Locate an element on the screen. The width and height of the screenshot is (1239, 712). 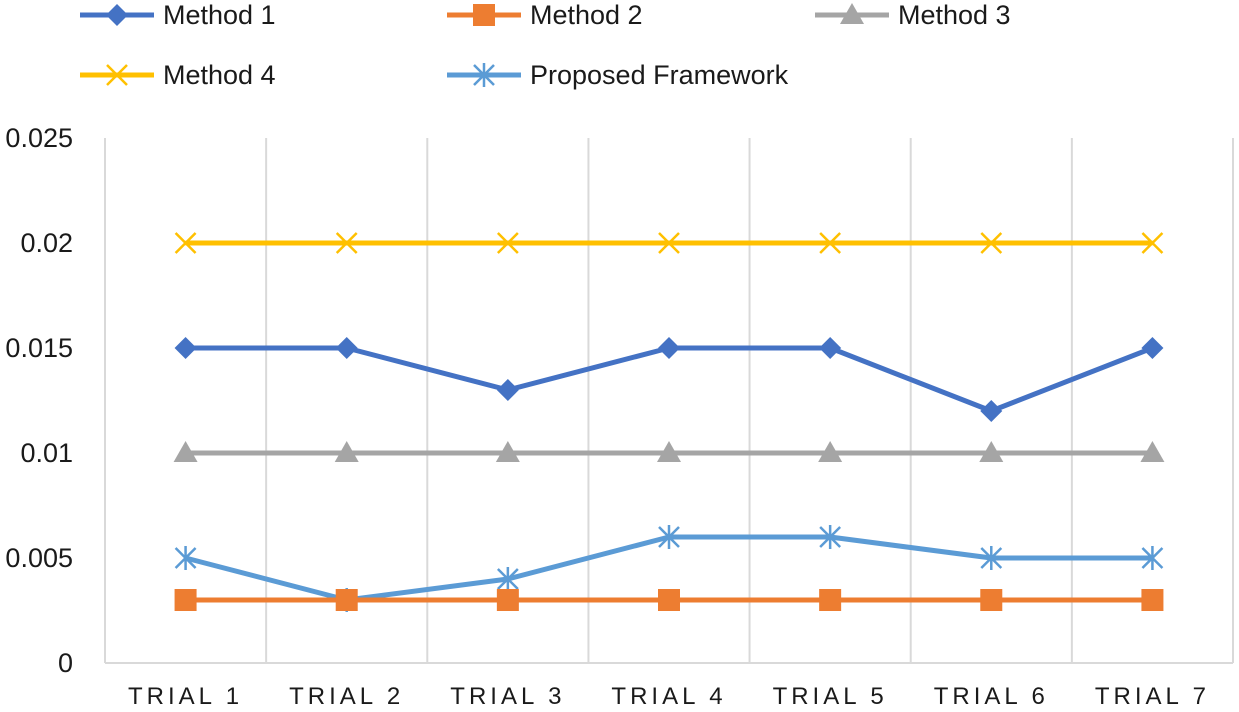
x-tick-label: TRIAL 1 is located at coordinates (185, 696).